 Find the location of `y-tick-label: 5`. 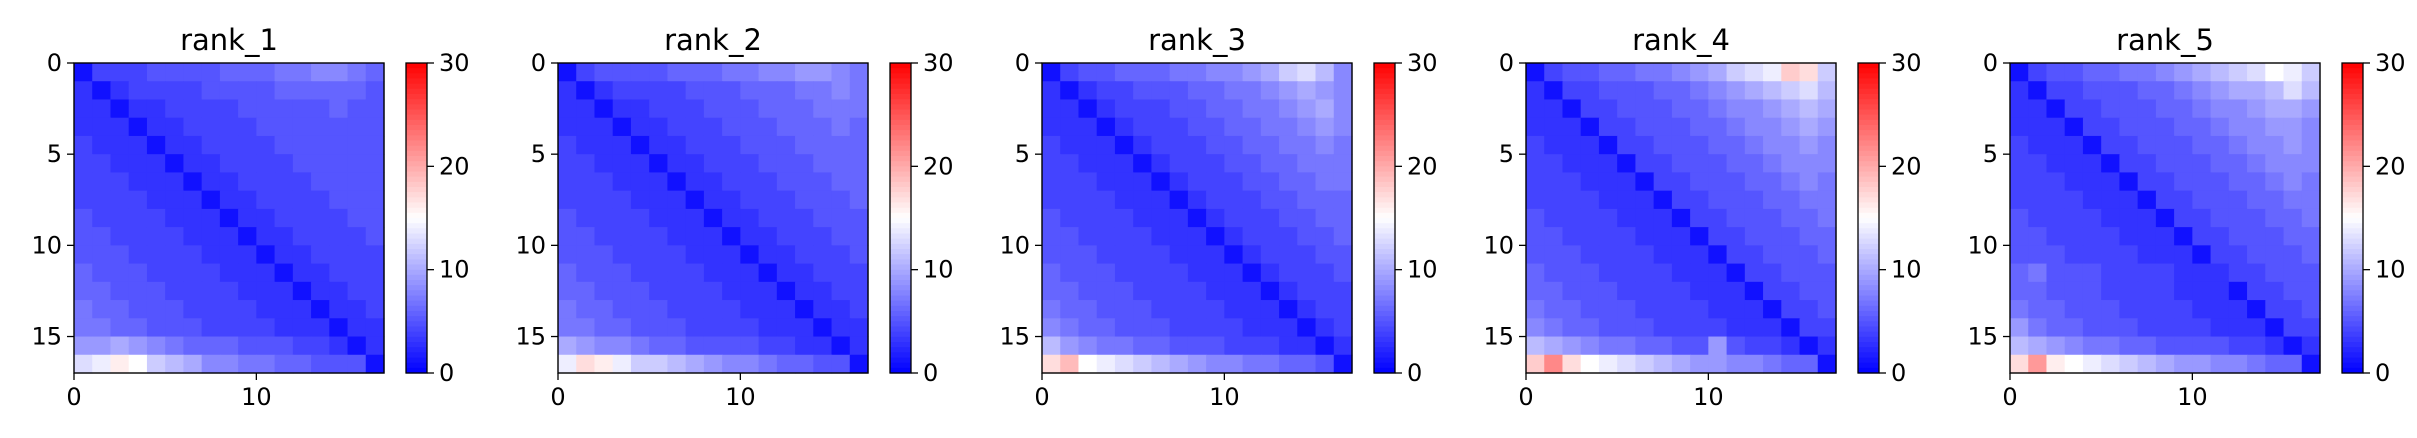

y-tick-label: 5 is located at coordinates (538, 154).